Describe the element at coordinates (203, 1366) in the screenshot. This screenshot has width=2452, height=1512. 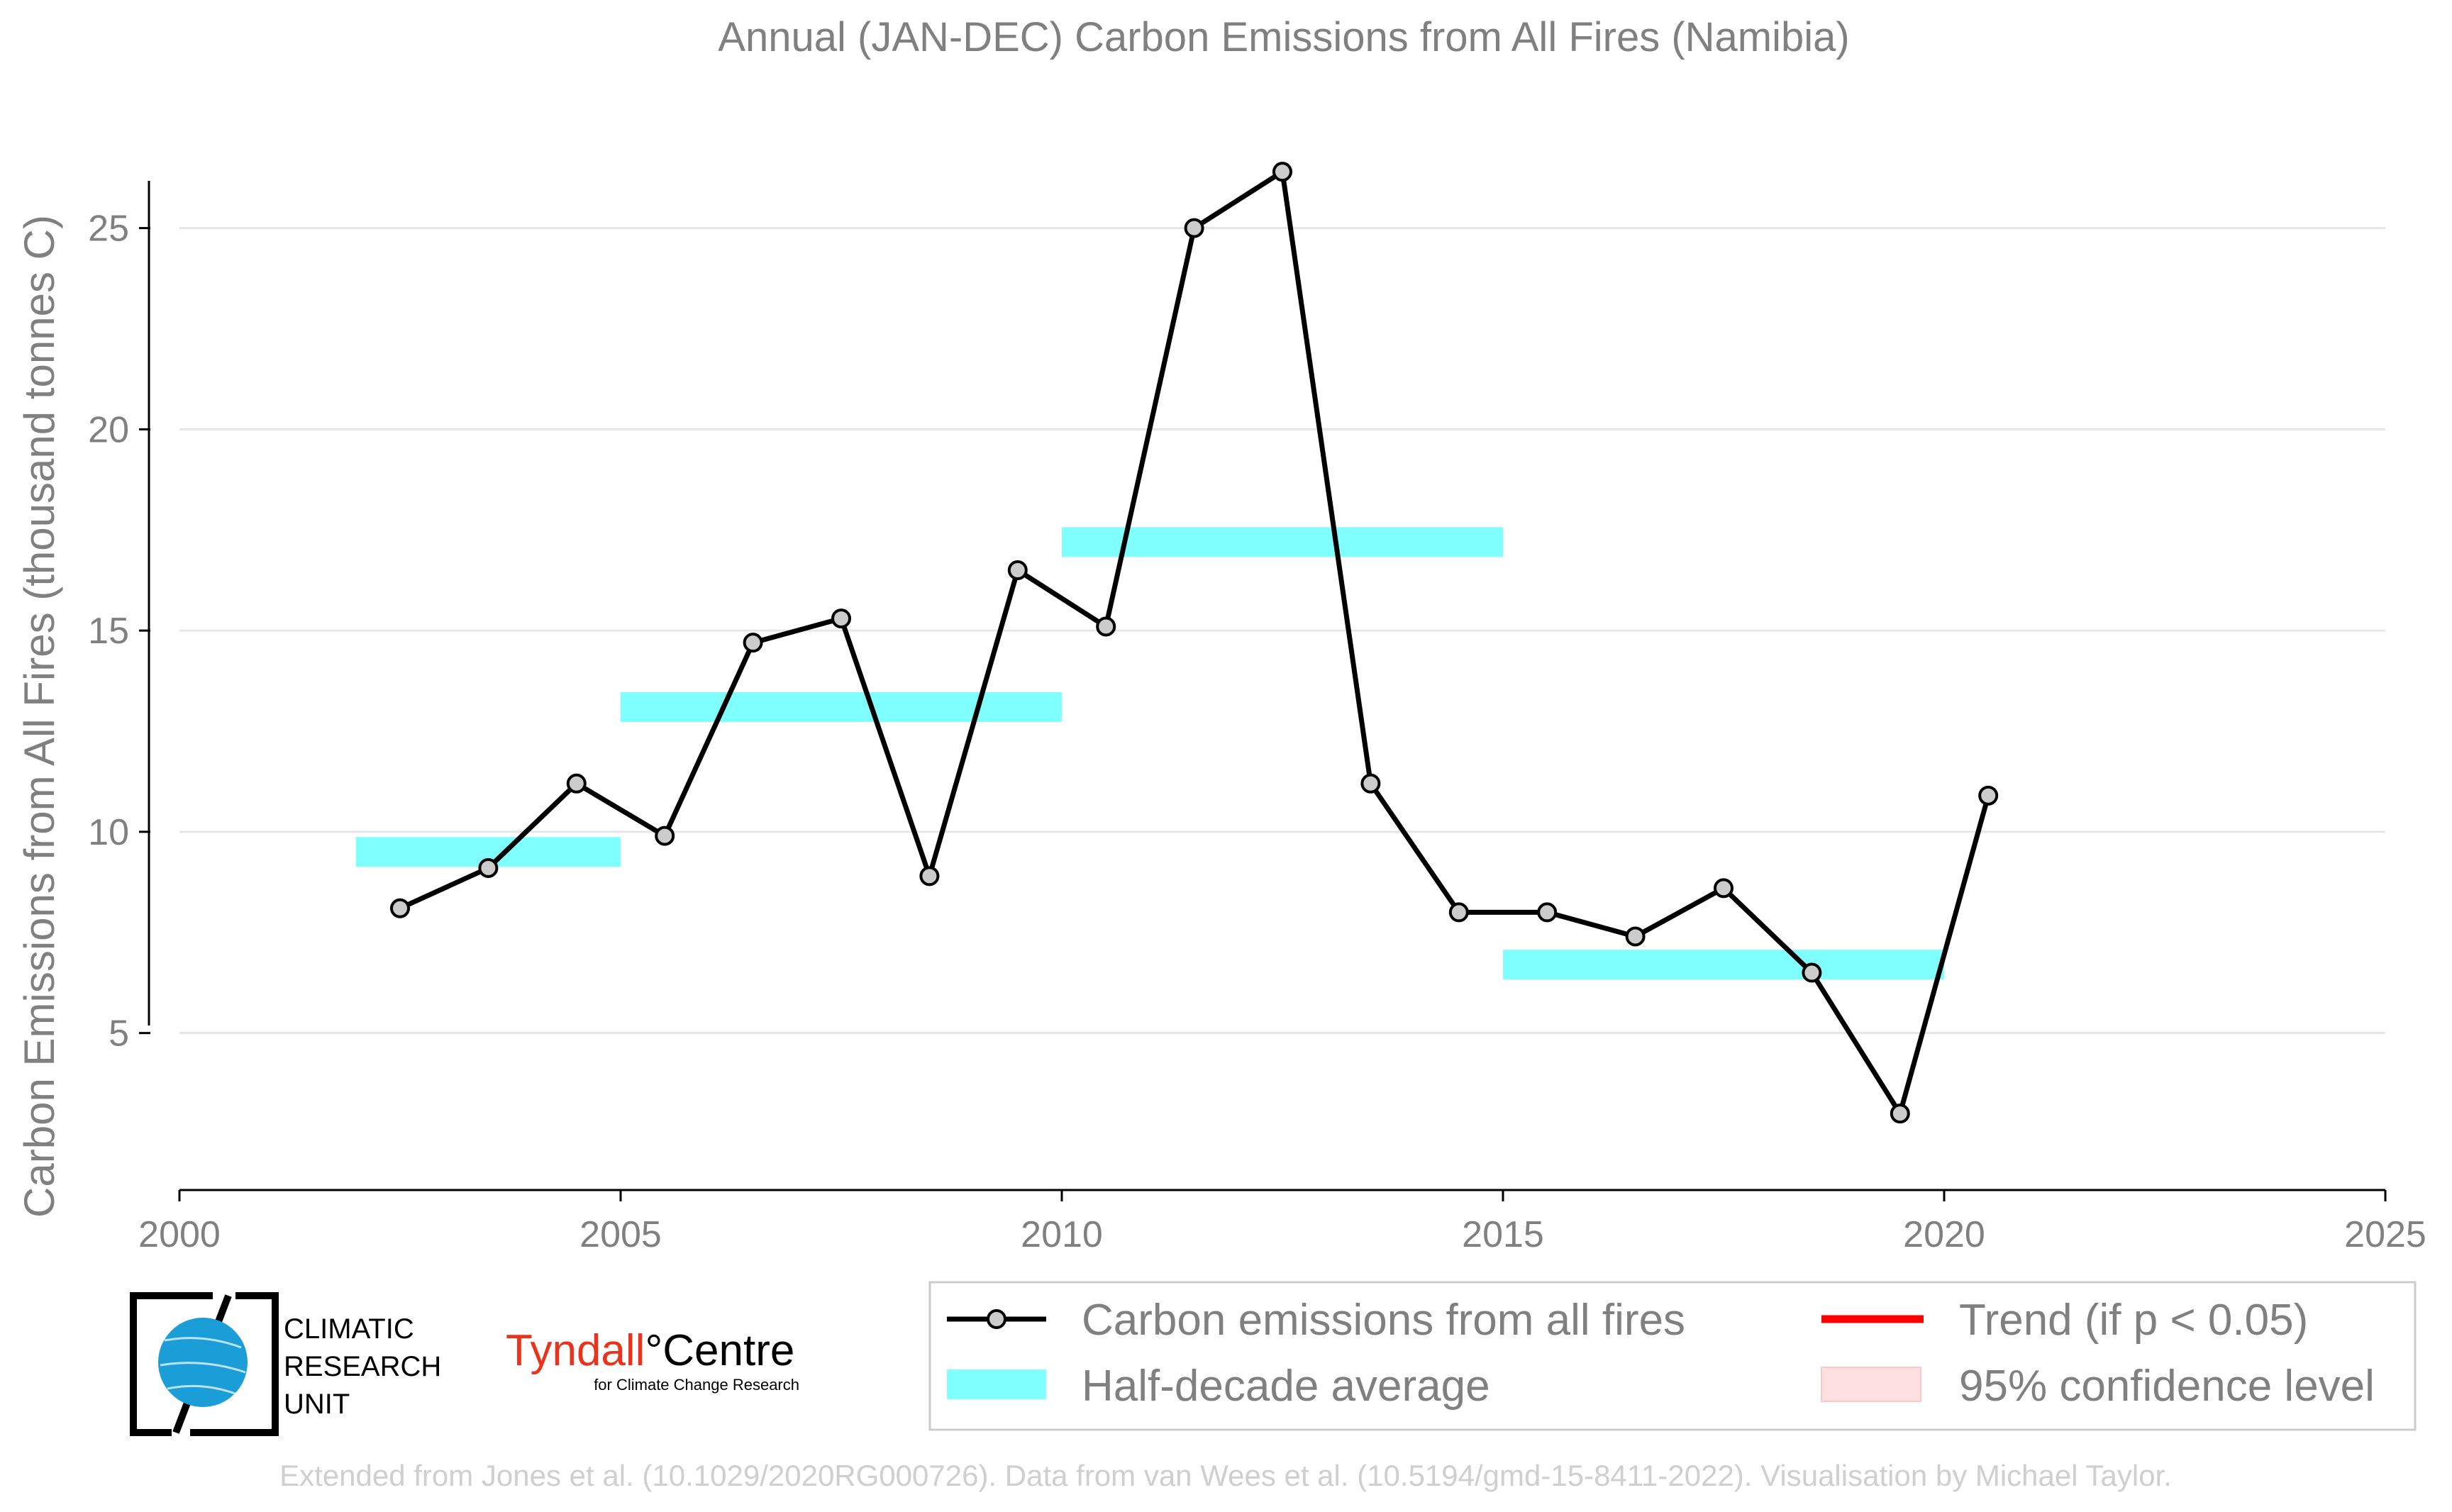
I see `globe-lines-icon` at that location.